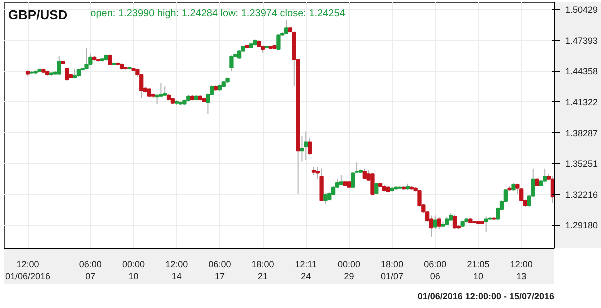 This screenshot has width=601, height=308. I want to click on x-tick-label: 21:05 10, so click(478, 271).